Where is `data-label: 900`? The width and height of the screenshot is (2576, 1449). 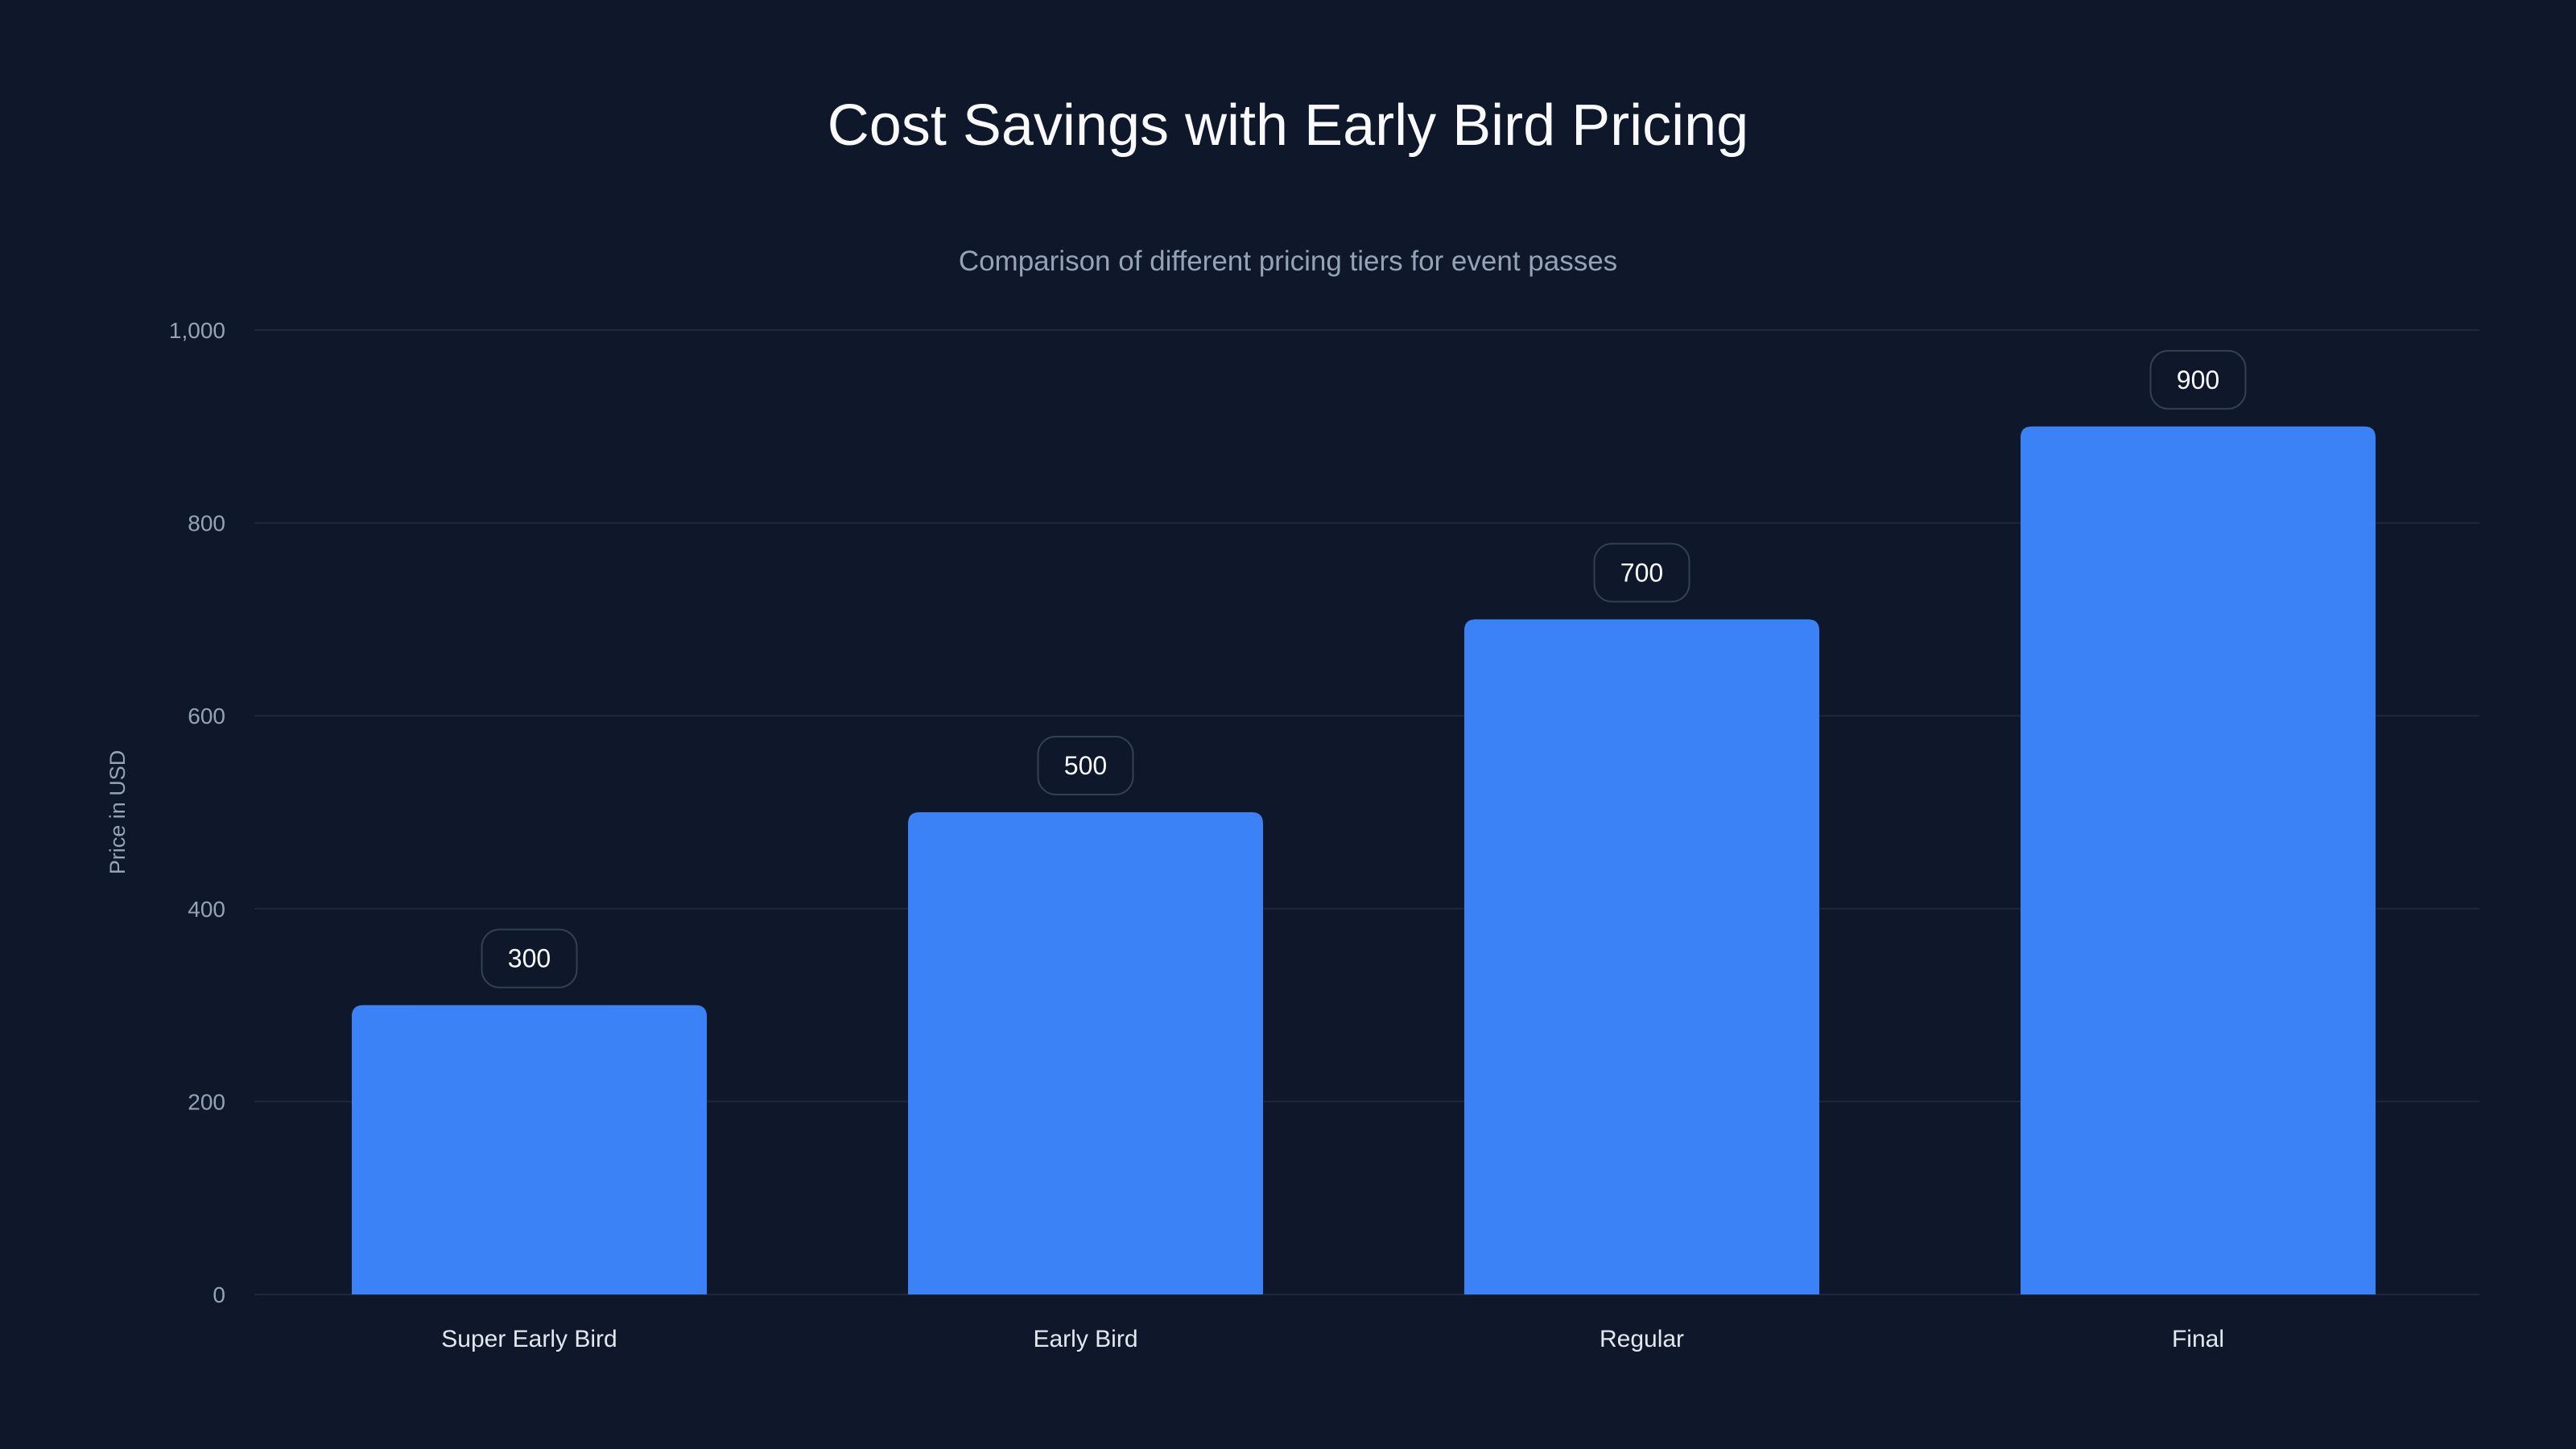
data-label: 900 is located at coordinates (2198, 379).